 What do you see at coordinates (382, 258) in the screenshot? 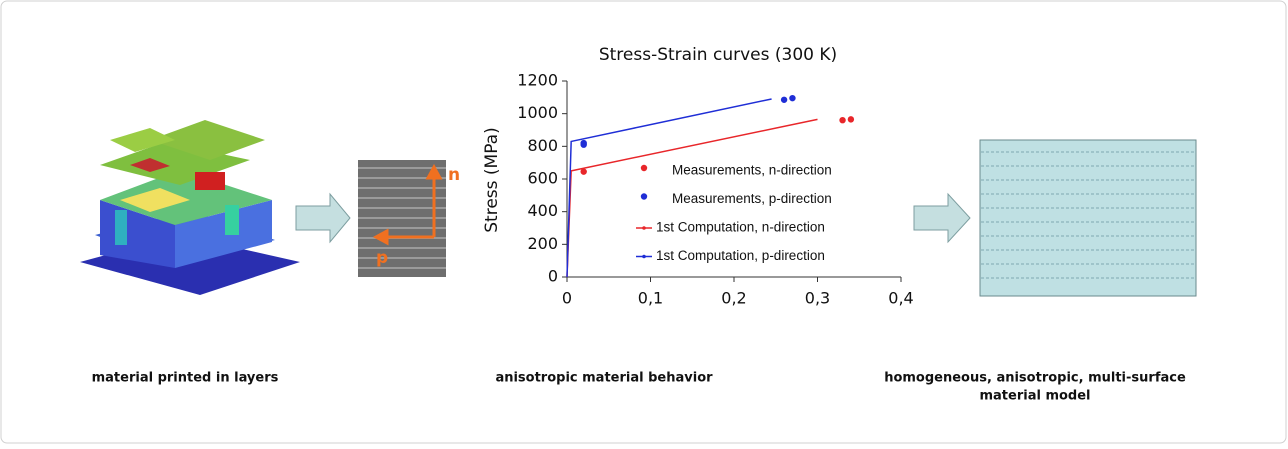
I see `photo-label: p` at bounding box center [382, 258].